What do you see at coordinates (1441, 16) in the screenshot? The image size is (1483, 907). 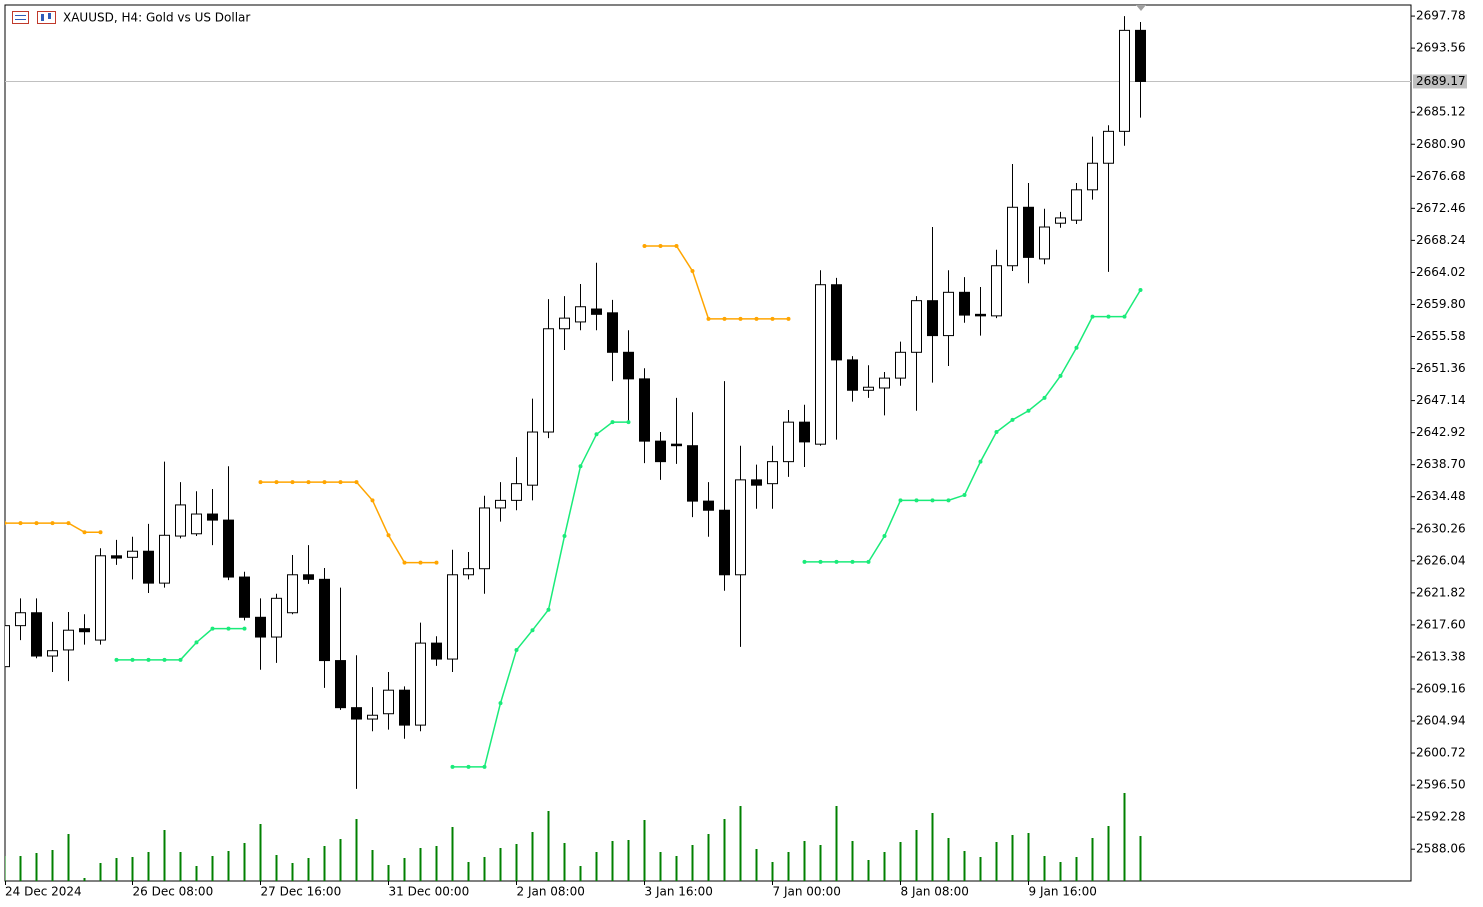 I see `y-tick-label: 2697.78` at bounding box center [1441, 16].